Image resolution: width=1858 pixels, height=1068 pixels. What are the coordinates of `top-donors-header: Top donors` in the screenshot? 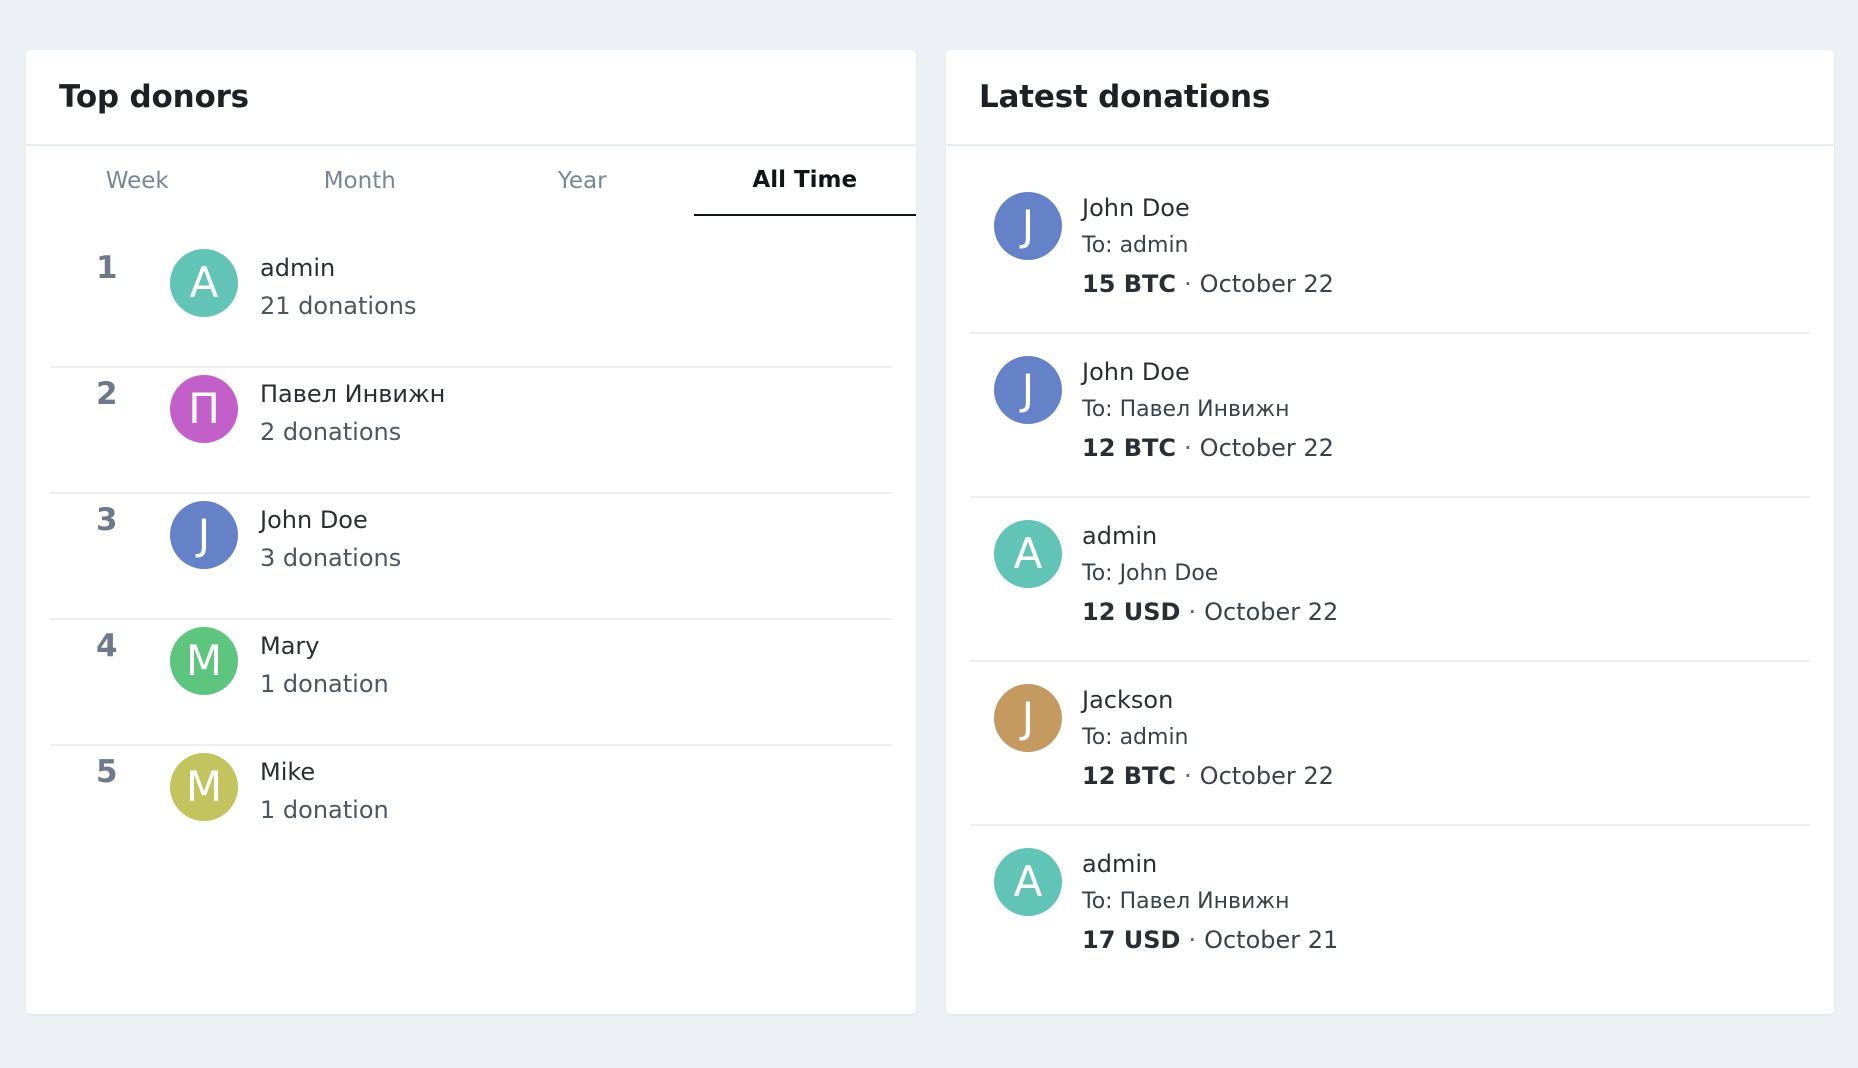 It's located at (471, 98).